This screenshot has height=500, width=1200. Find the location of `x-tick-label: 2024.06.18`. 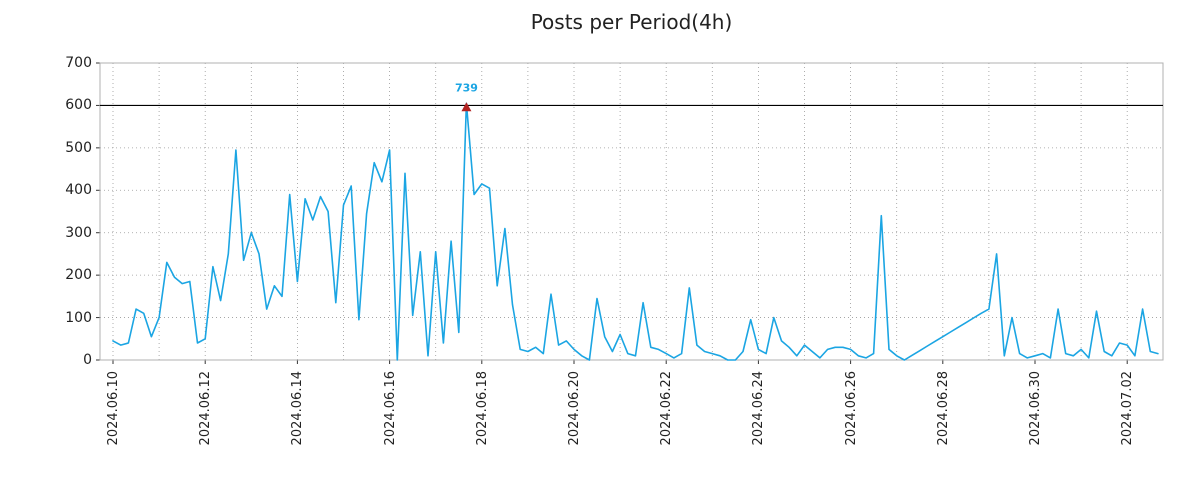

x-tick-label: 2024.06.18 is located at coordinates (482, 408).